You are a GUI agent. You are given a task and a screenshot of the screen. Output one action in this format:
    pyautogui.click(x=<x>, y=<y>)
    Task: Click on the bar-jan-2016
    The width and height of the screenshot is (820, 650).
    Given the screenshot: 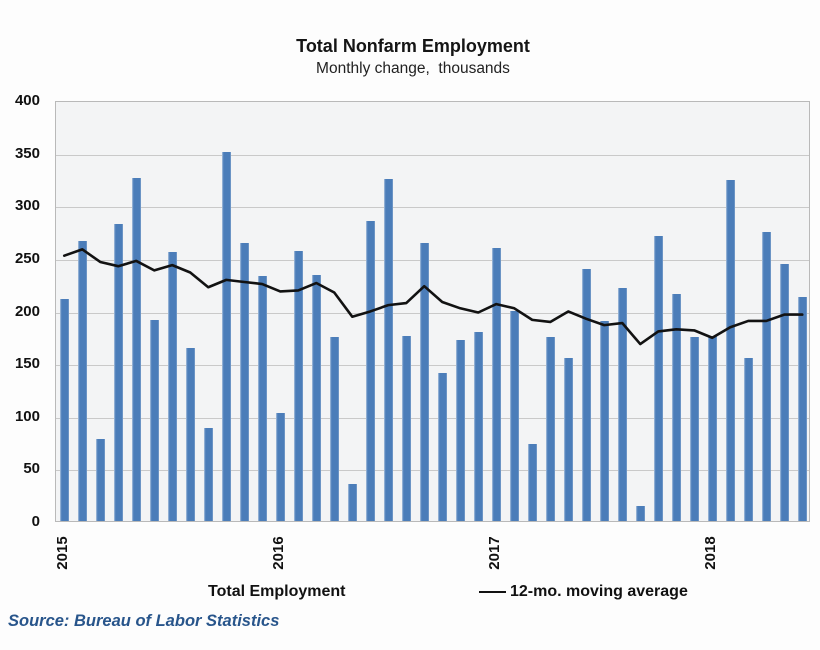 What is the action you would take?
    pyautogui.click(x=280, y=466)
    